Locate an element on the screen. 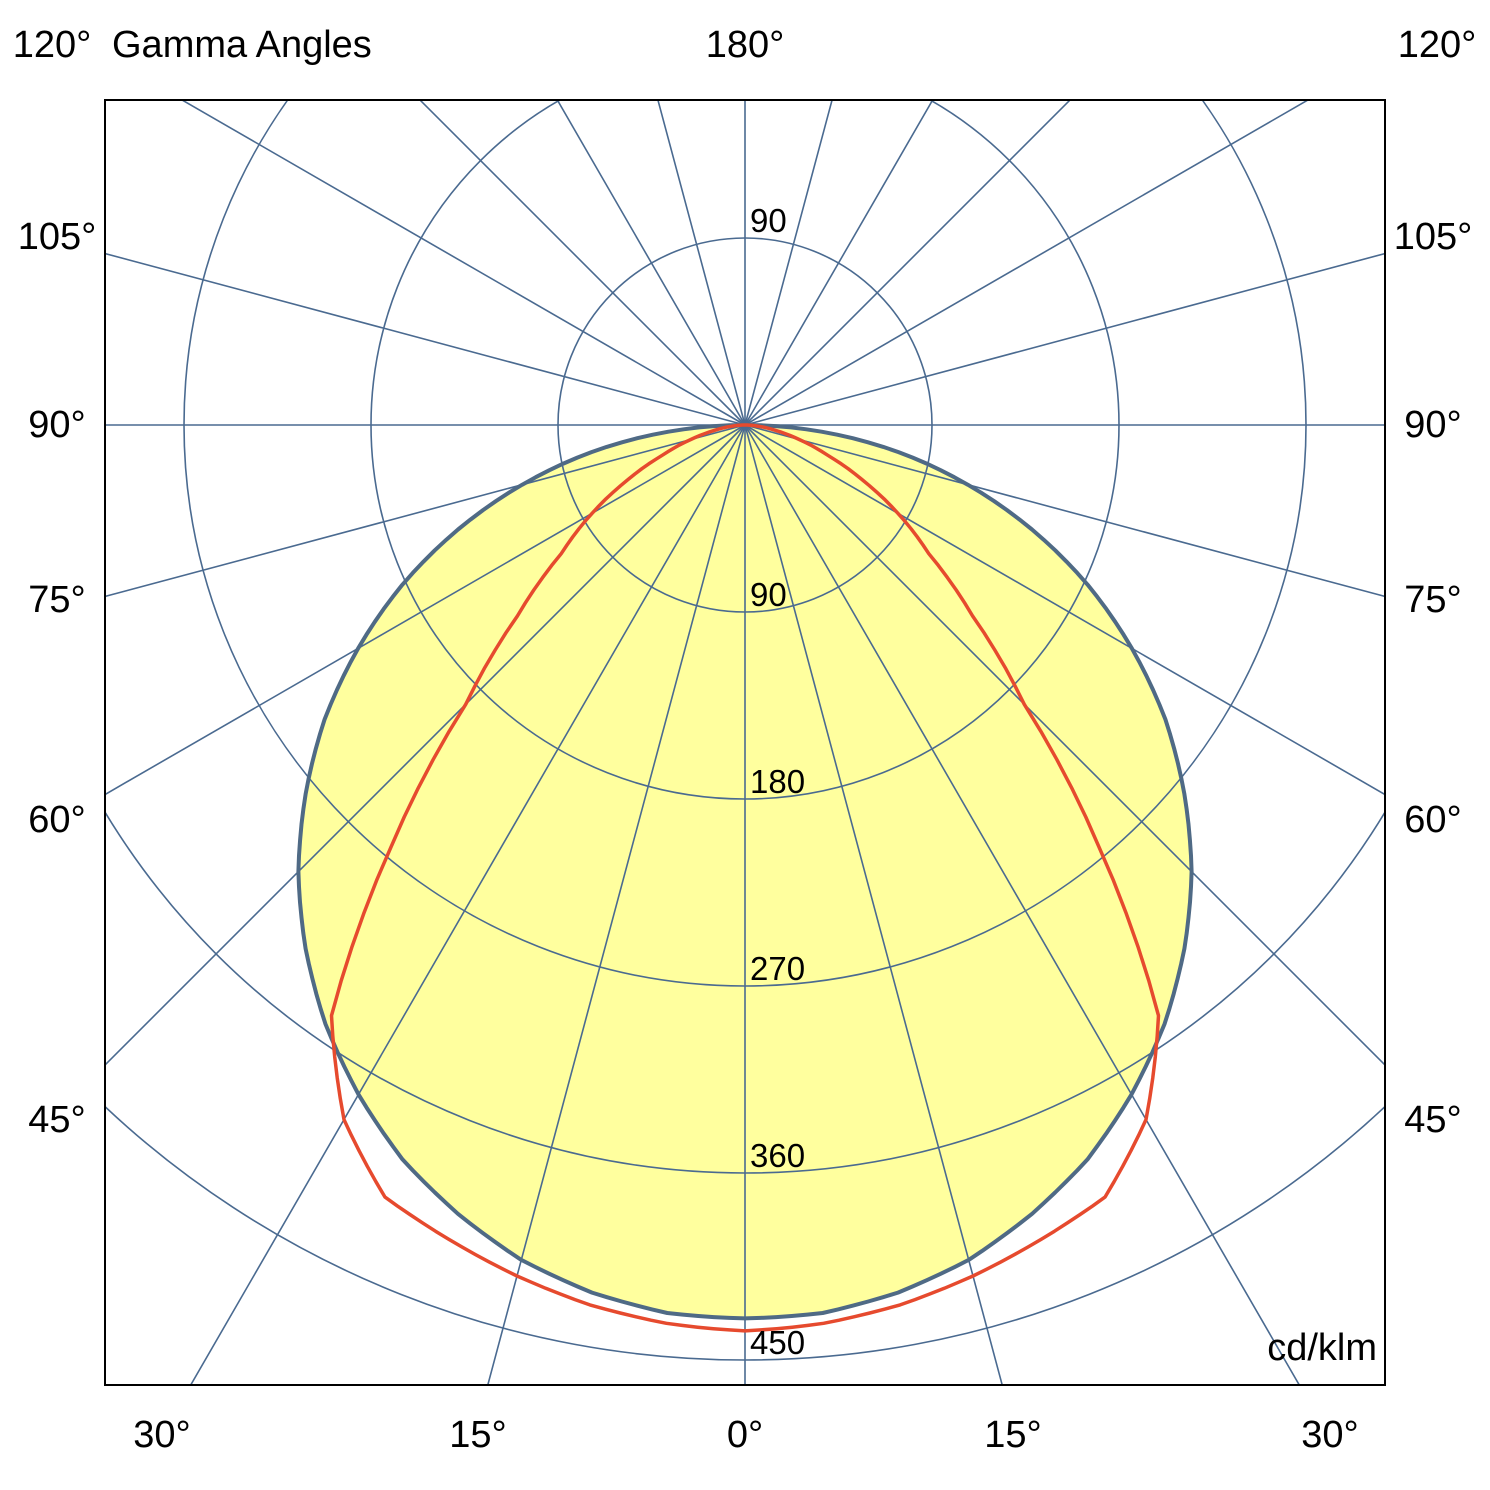 This screenshot has height=1490, width=1490. radial-tick-label-270: 270 is located at coordinates (777, 968).